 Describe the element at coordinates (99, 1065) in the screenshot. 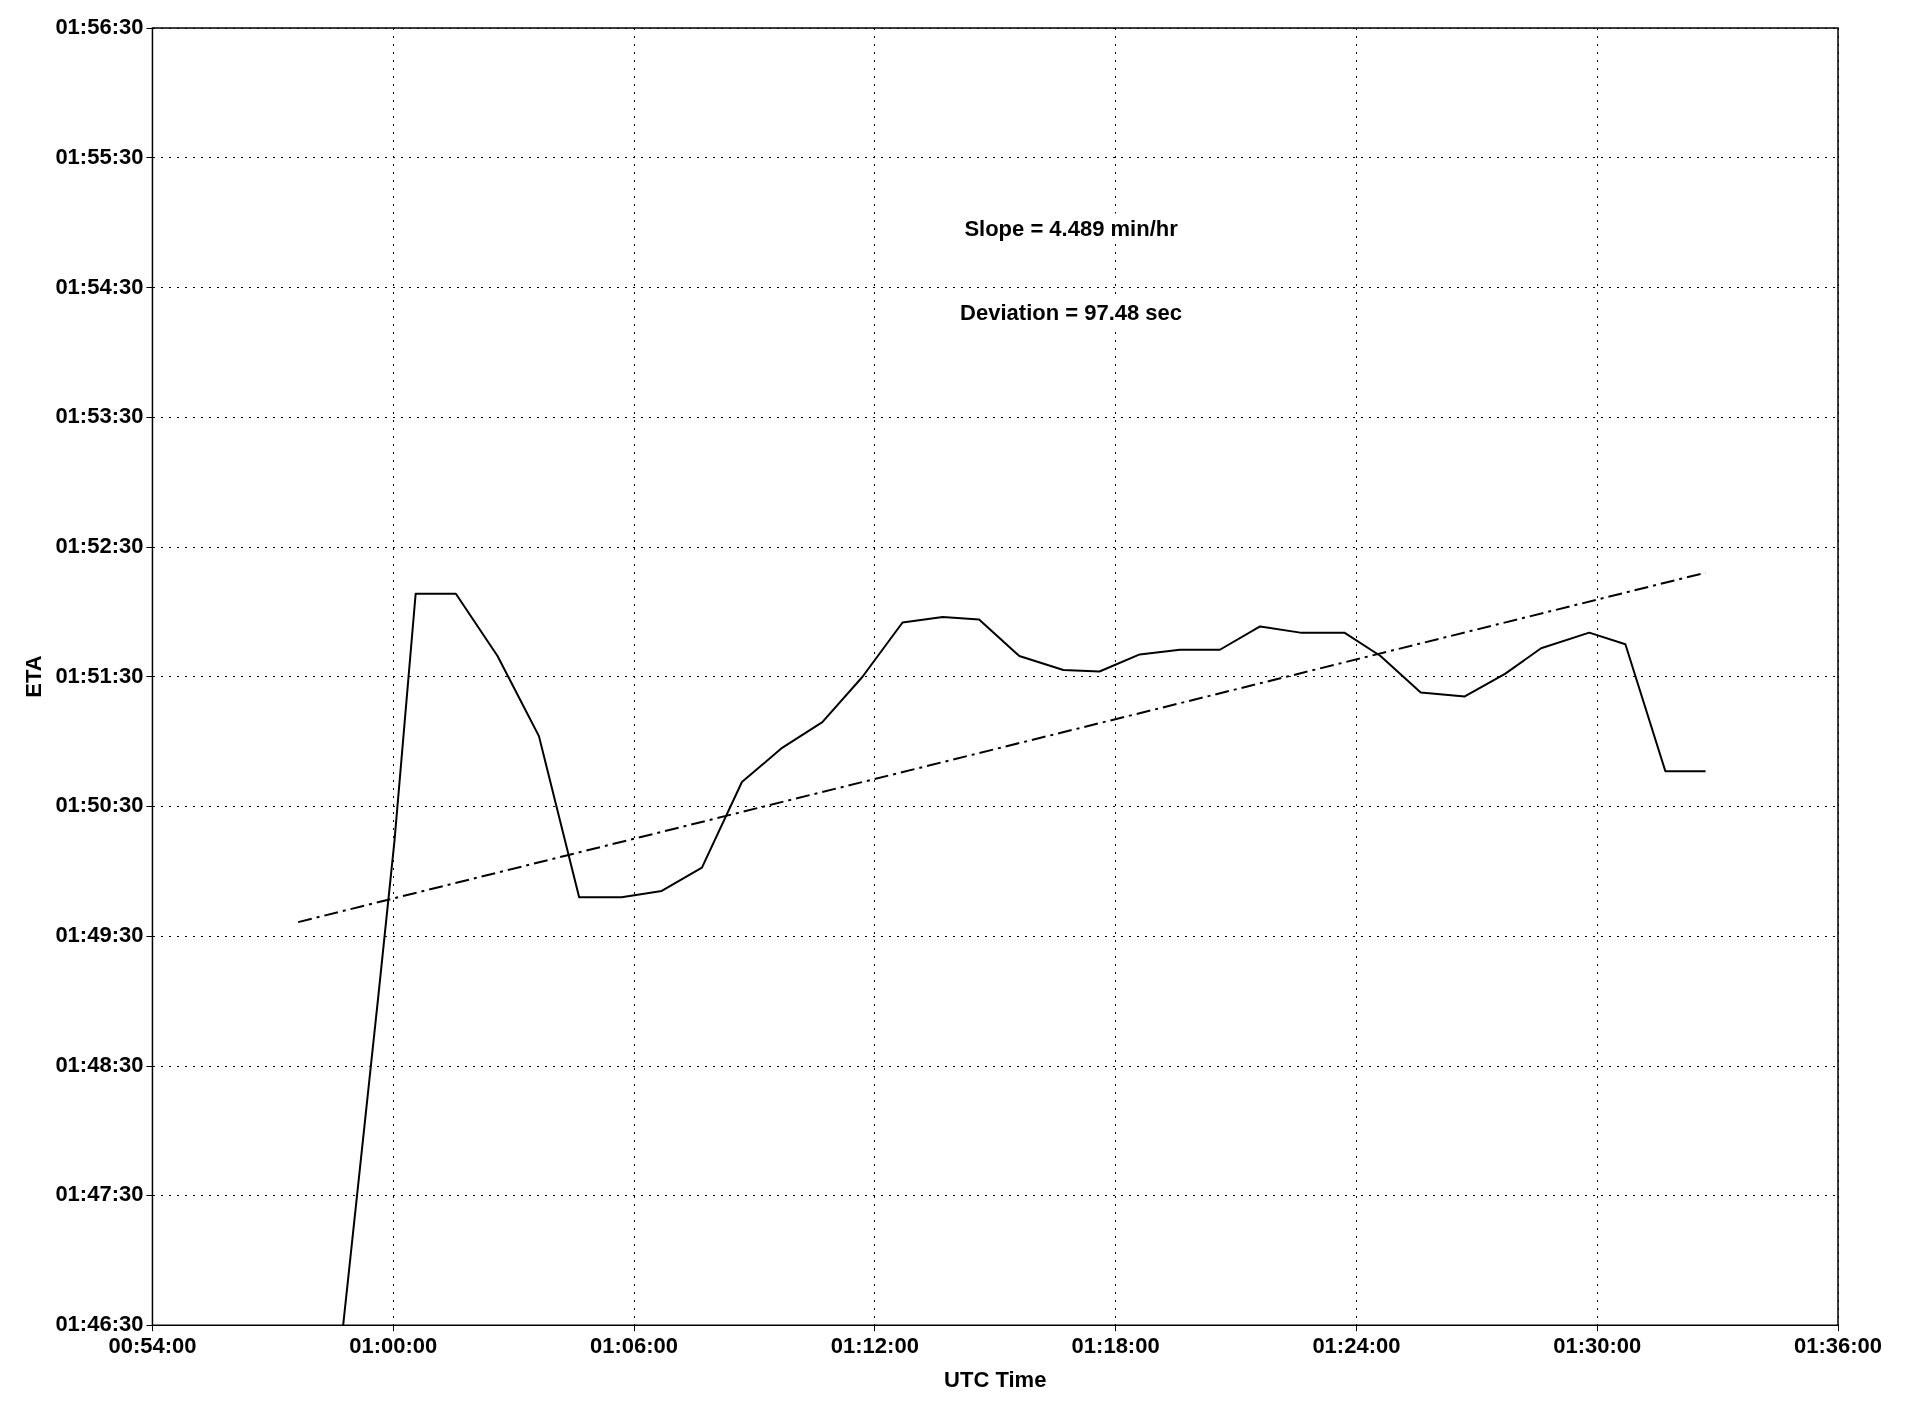

I see `y-tick-label: 01:48:30` at that location.